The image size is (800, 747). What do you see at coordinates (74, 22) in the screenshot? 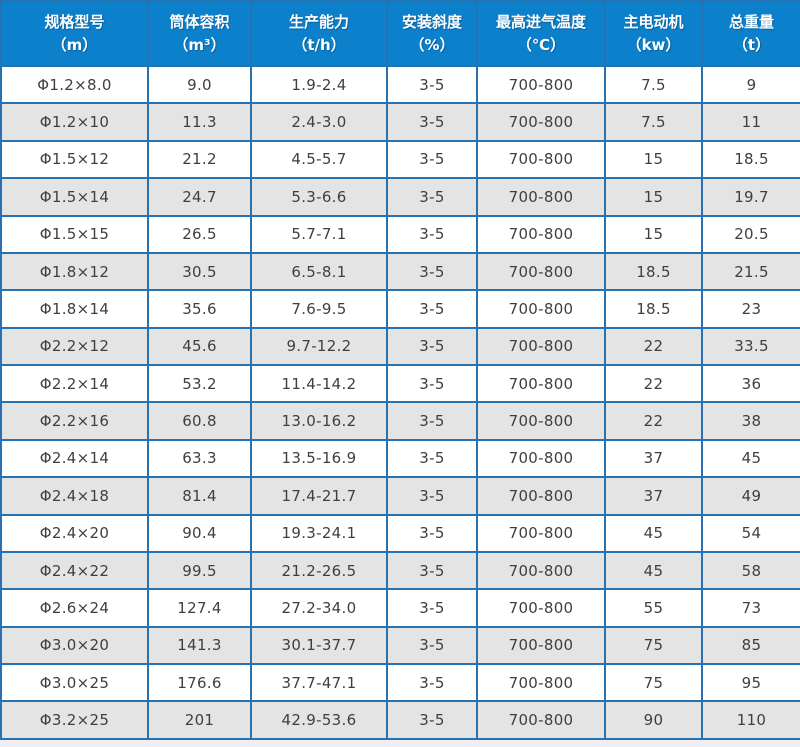
I see `column-header-name: 规格型号` at bounding box center [74, 22].